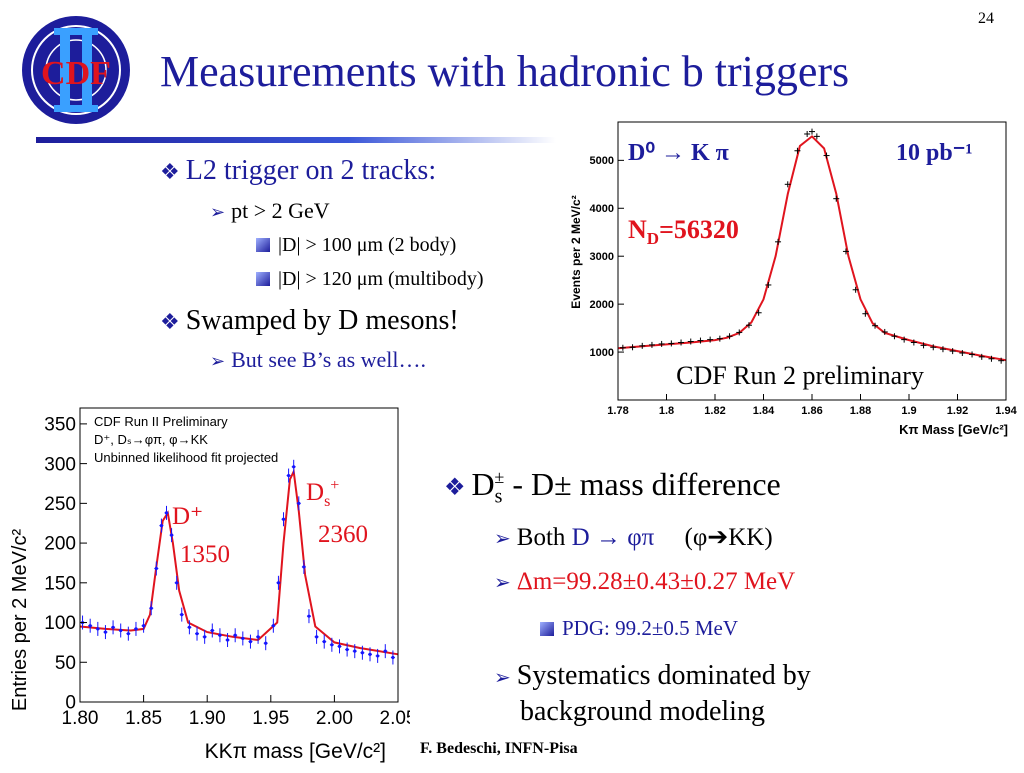 The image size is (1024, 773). I want to click on x-tick-label: 1.88, so click(860, 411).